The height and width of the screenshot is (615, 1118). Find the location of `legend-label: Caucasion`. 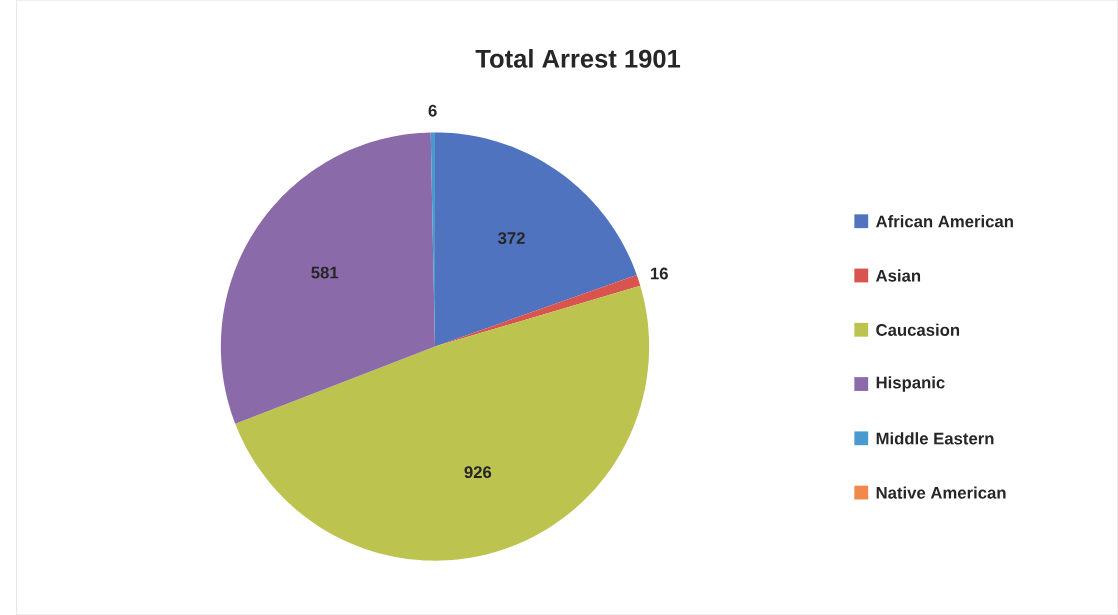

legend-label: Caucasion is located at coordinates (918, 329).